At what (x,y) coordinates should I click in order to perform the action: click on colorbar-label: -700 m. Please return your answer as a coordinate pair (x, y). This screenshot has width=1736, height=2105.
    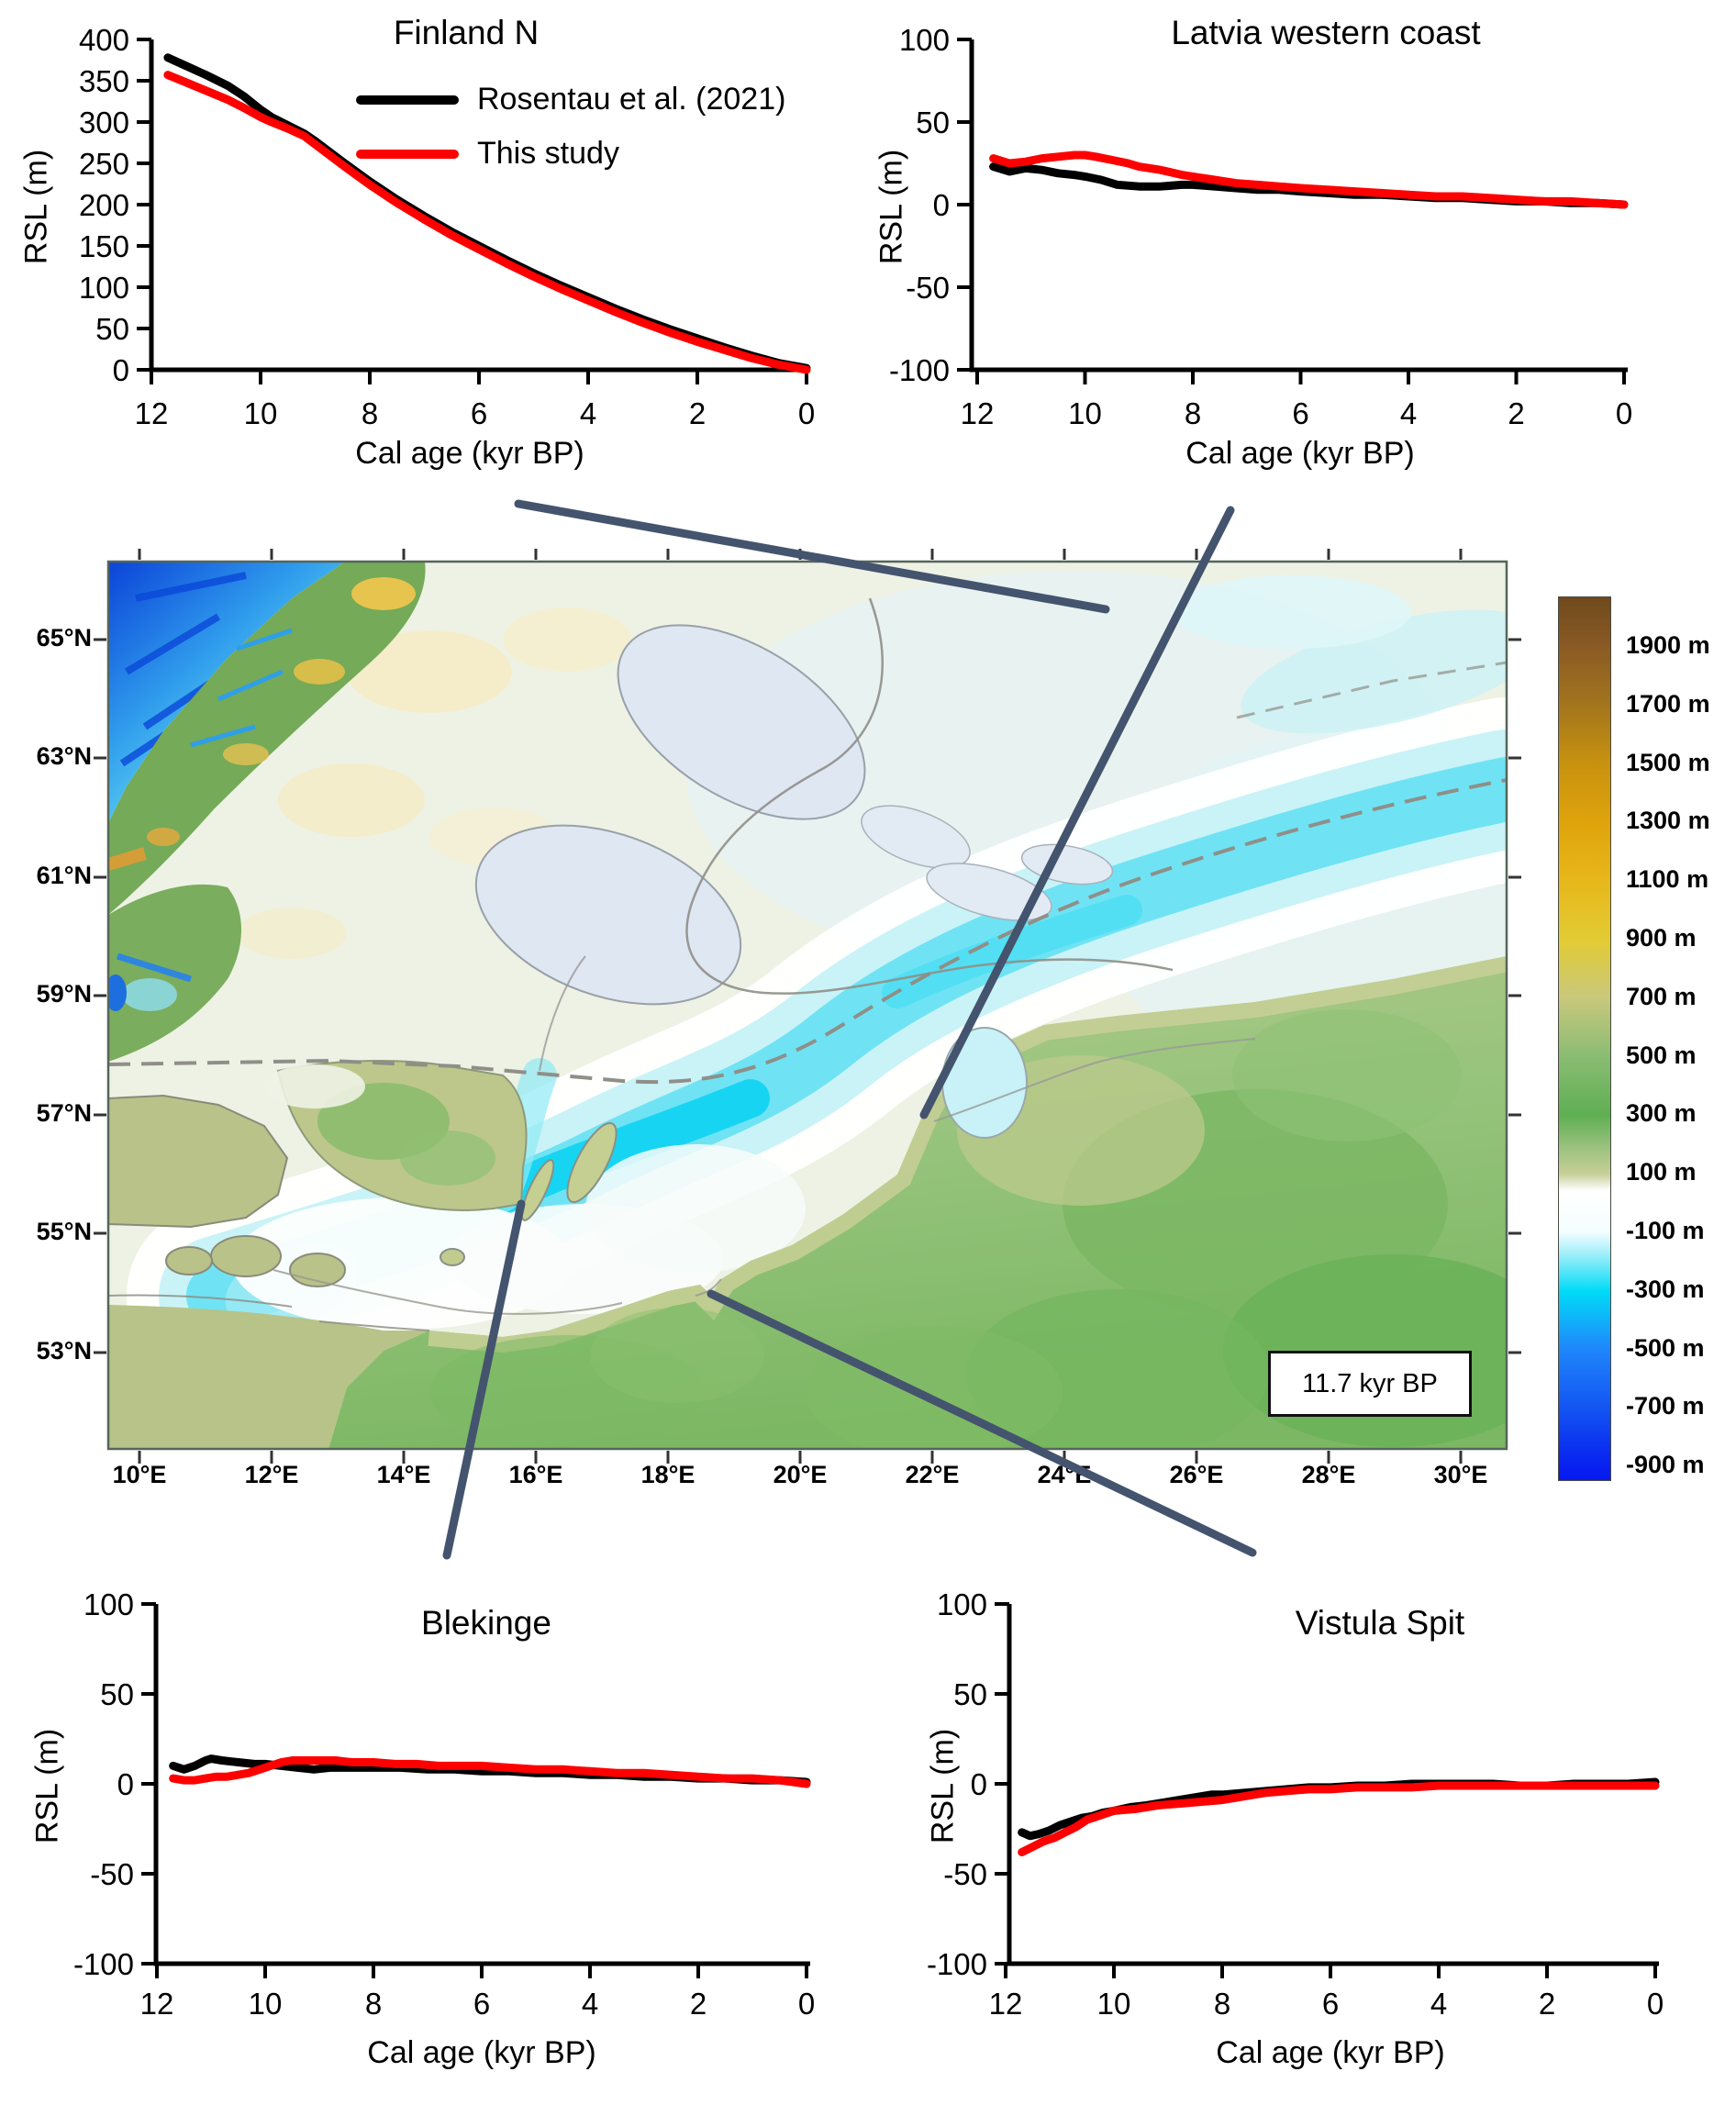
    Looking at the image, I should click on (1666, 1406).